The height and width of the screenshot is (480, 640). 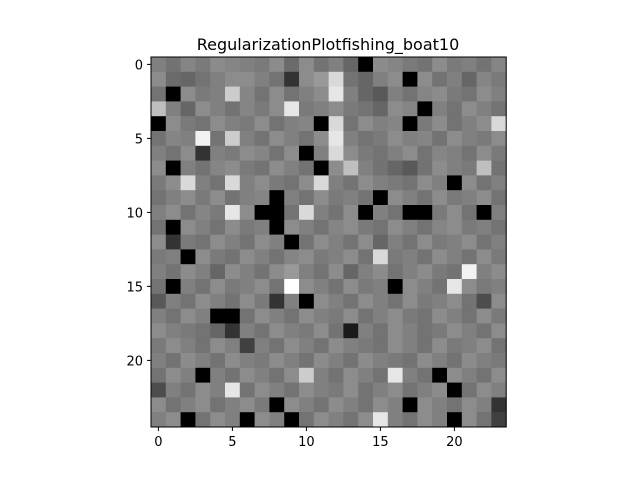 I want to click on x-tick-label: 5, so click(x=232, y=442).